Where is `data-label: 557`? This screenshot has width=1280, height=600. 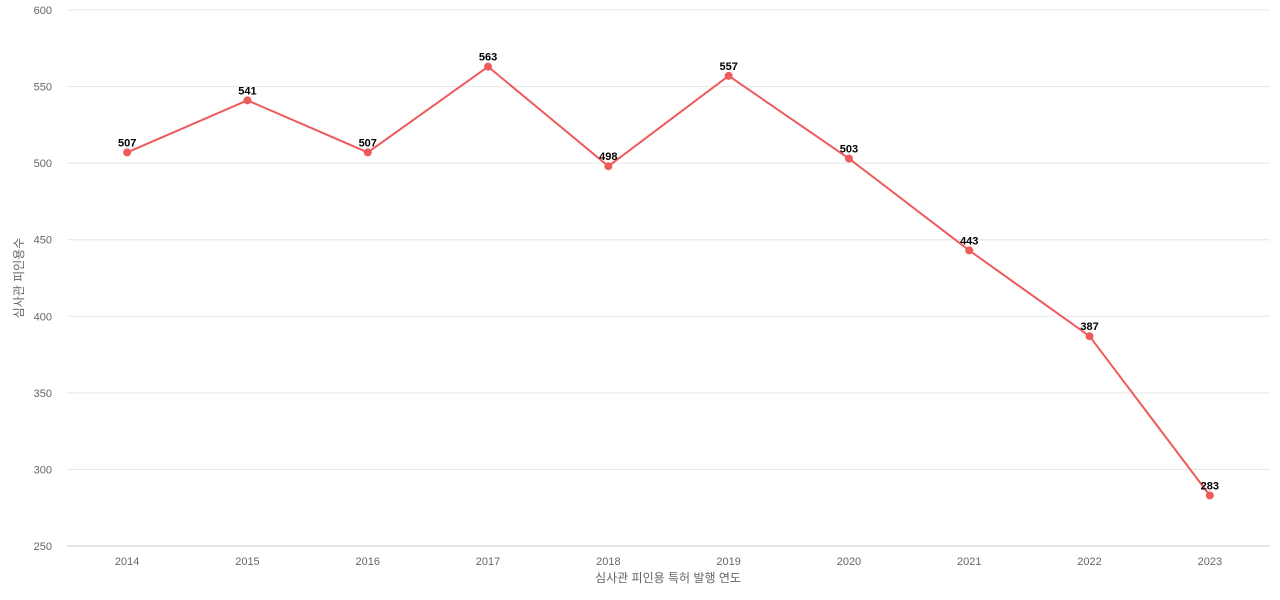
data-label: 557 is located at coordinates (728, 67).